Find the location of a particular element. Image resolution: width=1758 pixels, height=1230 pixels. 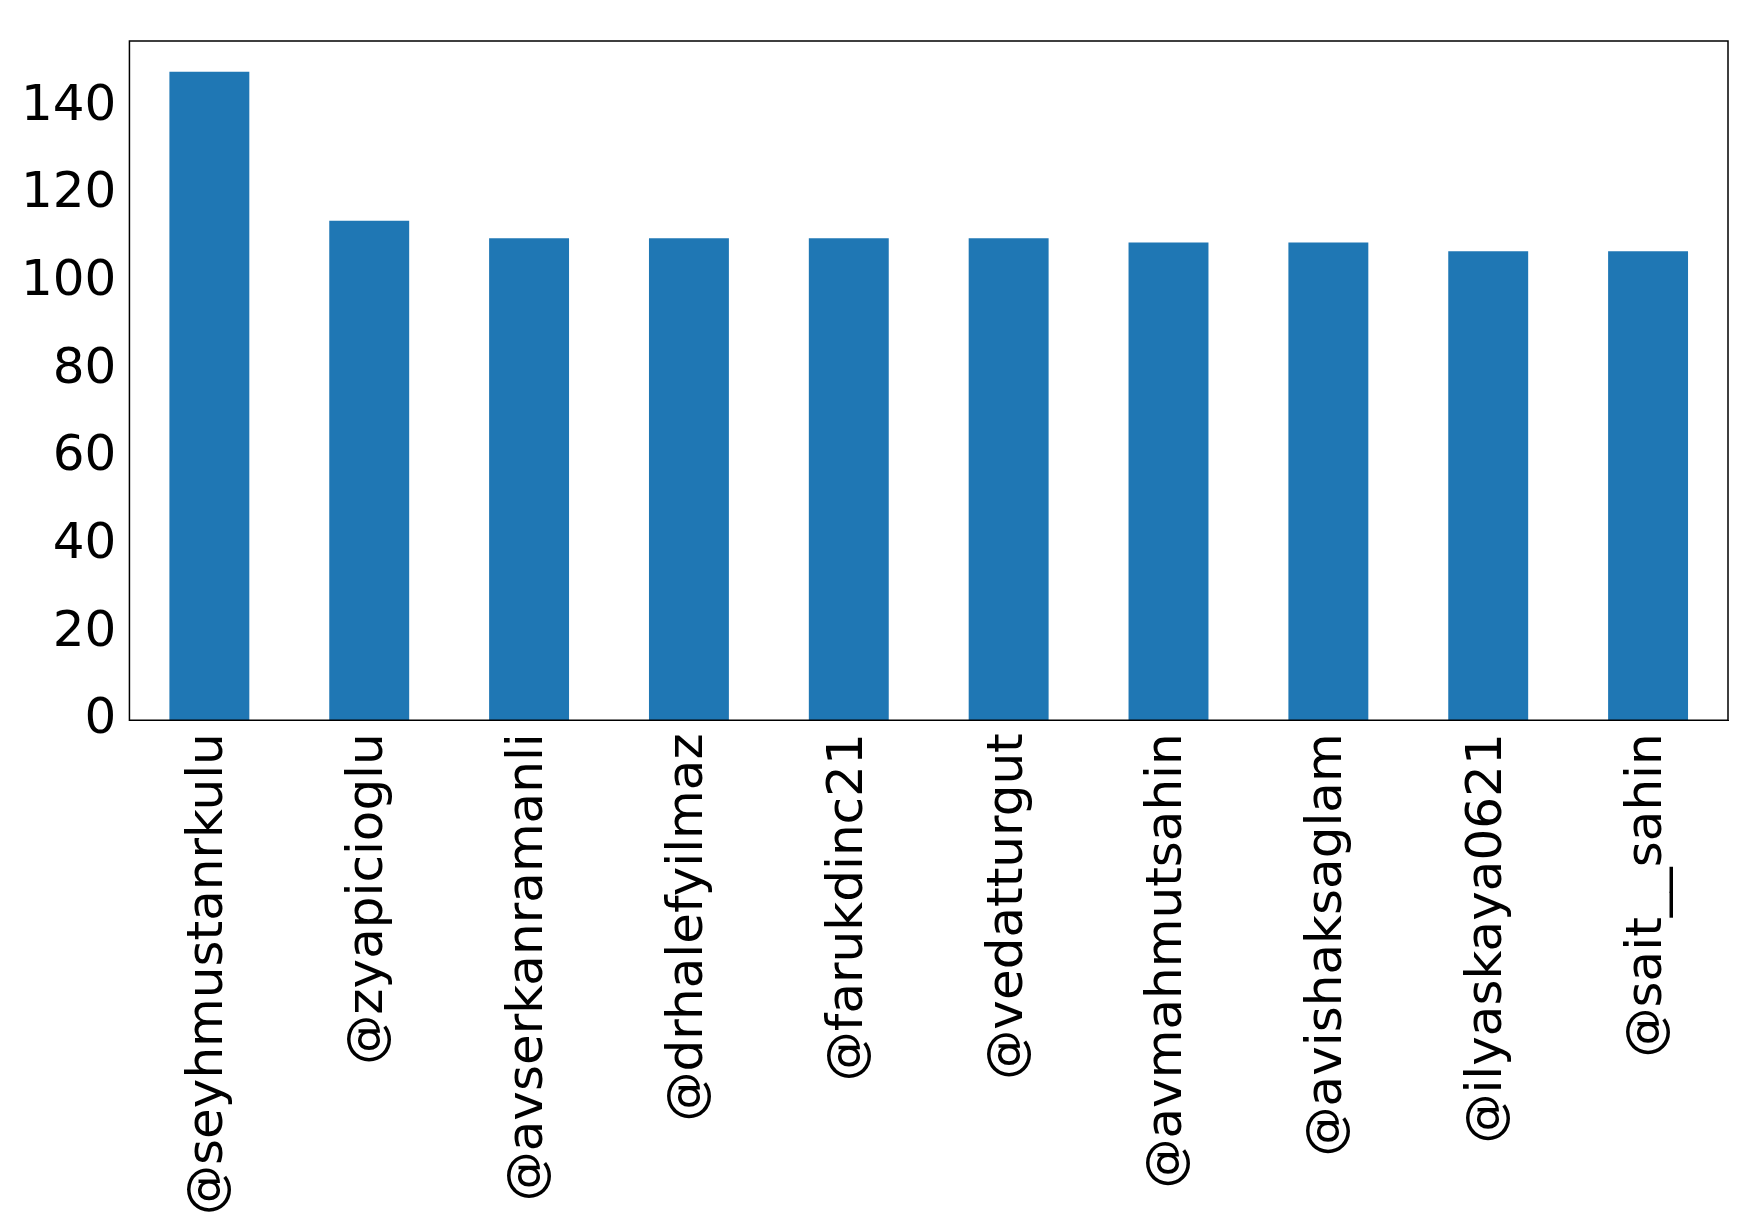

x-tick-label: @seyhmustanrkulu is located at coordinates (205, 974).